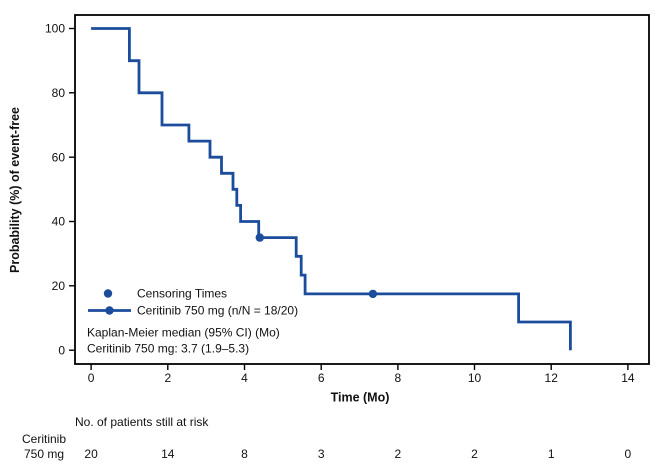  Describe the element at coordinates (217, 311) in the screenshot. I see `legend-series-label: Ceritinib 750 mg (n/N = 18/20)` at that location.